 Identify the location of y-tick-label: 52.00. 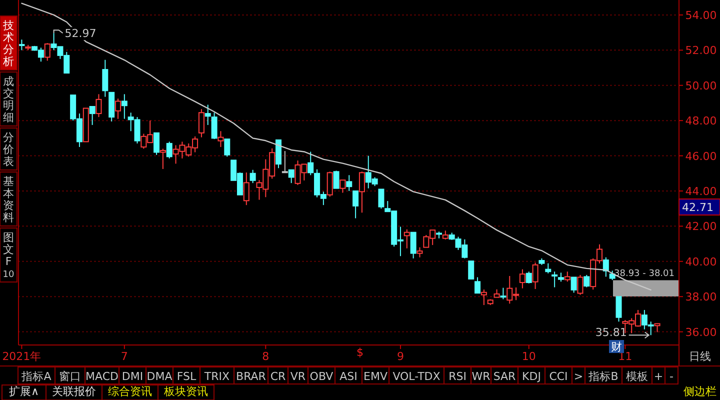
(701, 51).